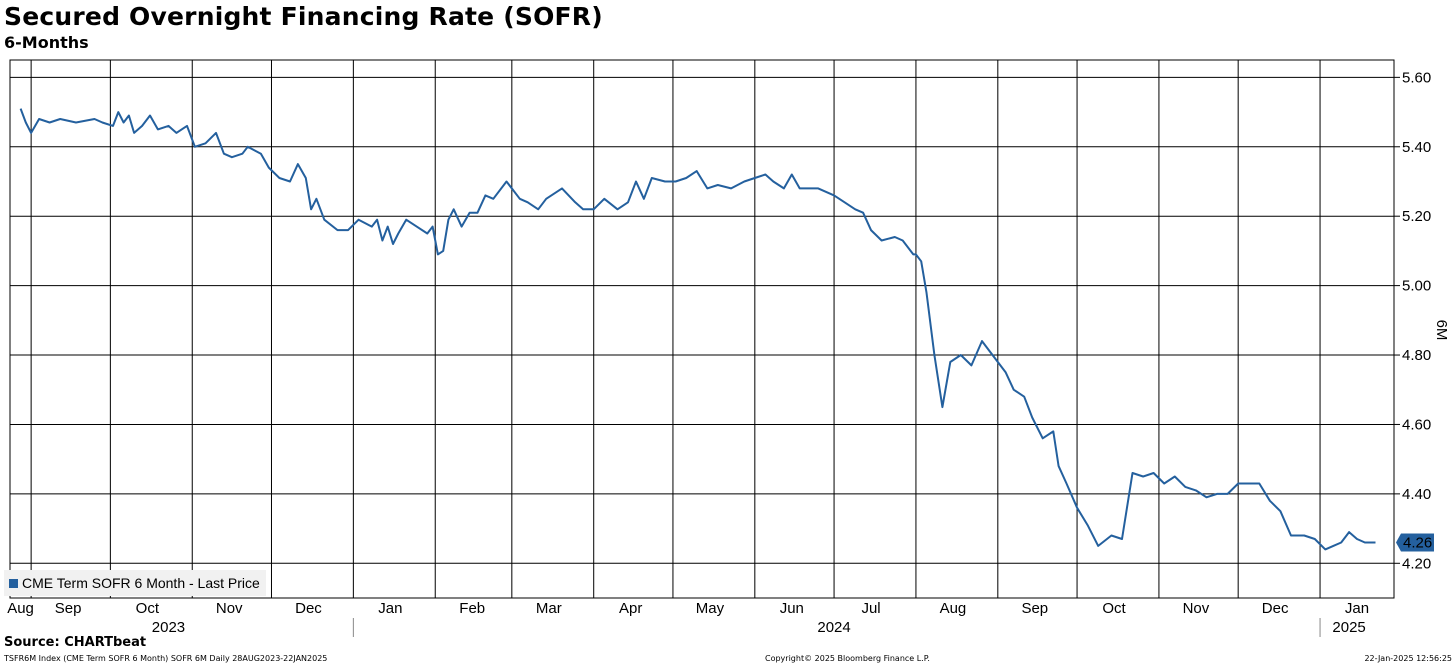  Describe the element at coordinates (472, 608) in the screenshot. I see `x-tick-label: Feb` at that location.